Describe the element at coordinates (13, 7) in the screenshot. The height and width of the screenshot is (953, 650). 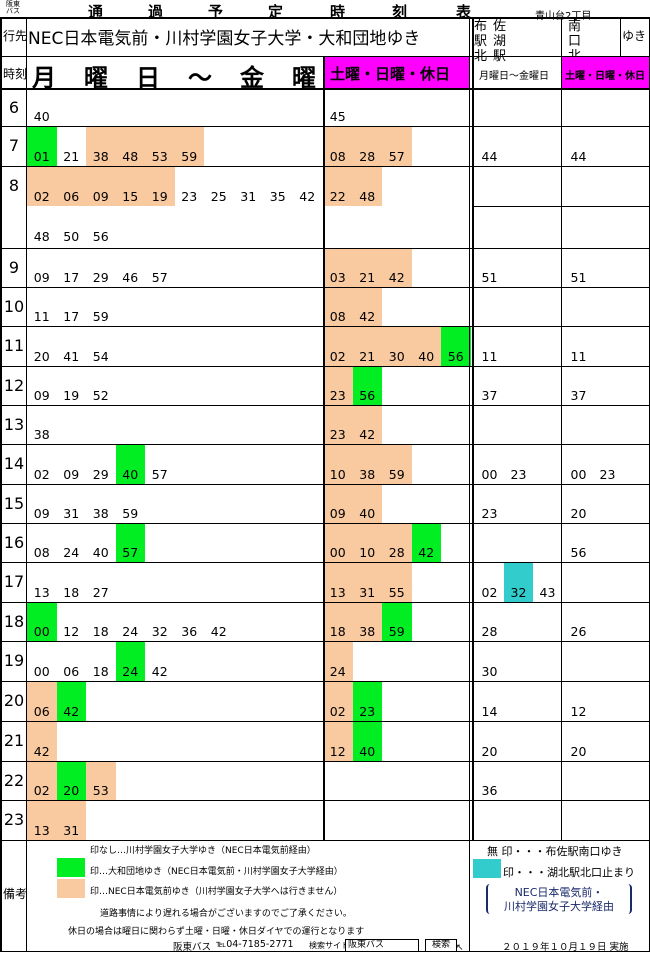
I see `company-mark: 阪東バス` at that location.